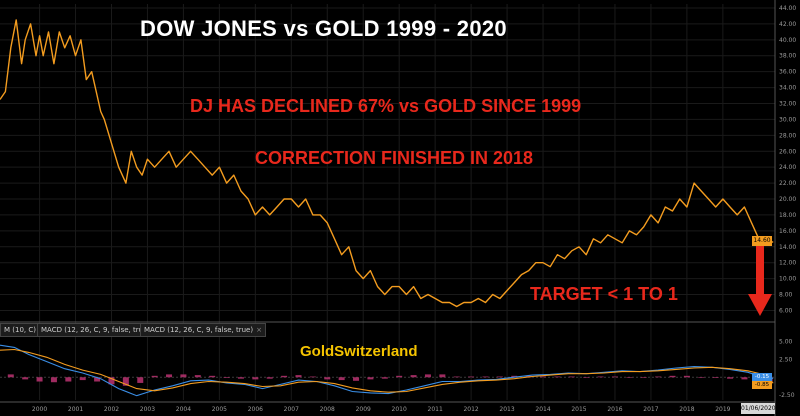 Image resolution: width=800 pixels, height=416 pixels. What do you see at coordinates (506, 409) in the screenshot?
I see `x-tick-label: 2013` at bounding box center [506, 409].